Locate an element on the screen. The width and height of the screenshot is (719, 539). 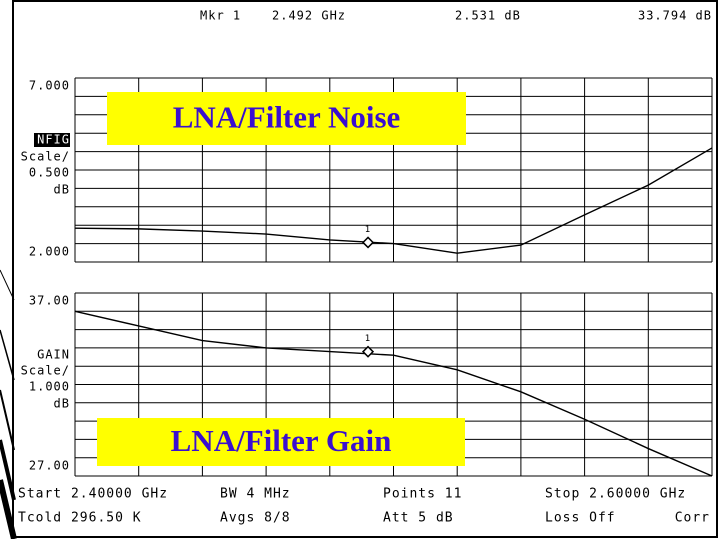
status-text: Stop 2.60000 GHz is located at coordinates (615, 494).